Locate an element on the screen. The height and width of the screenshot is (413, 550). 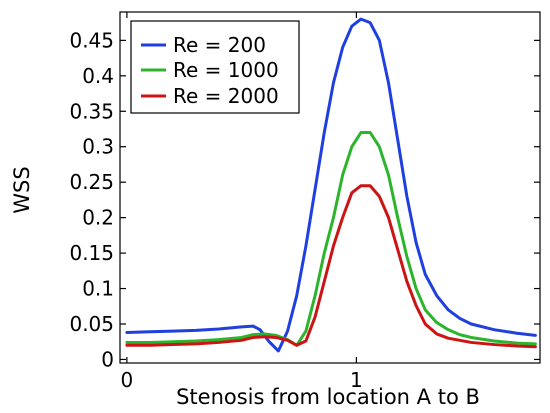
legend-label-re-2000: Re = 2000 is located at coordinates (226, 96).